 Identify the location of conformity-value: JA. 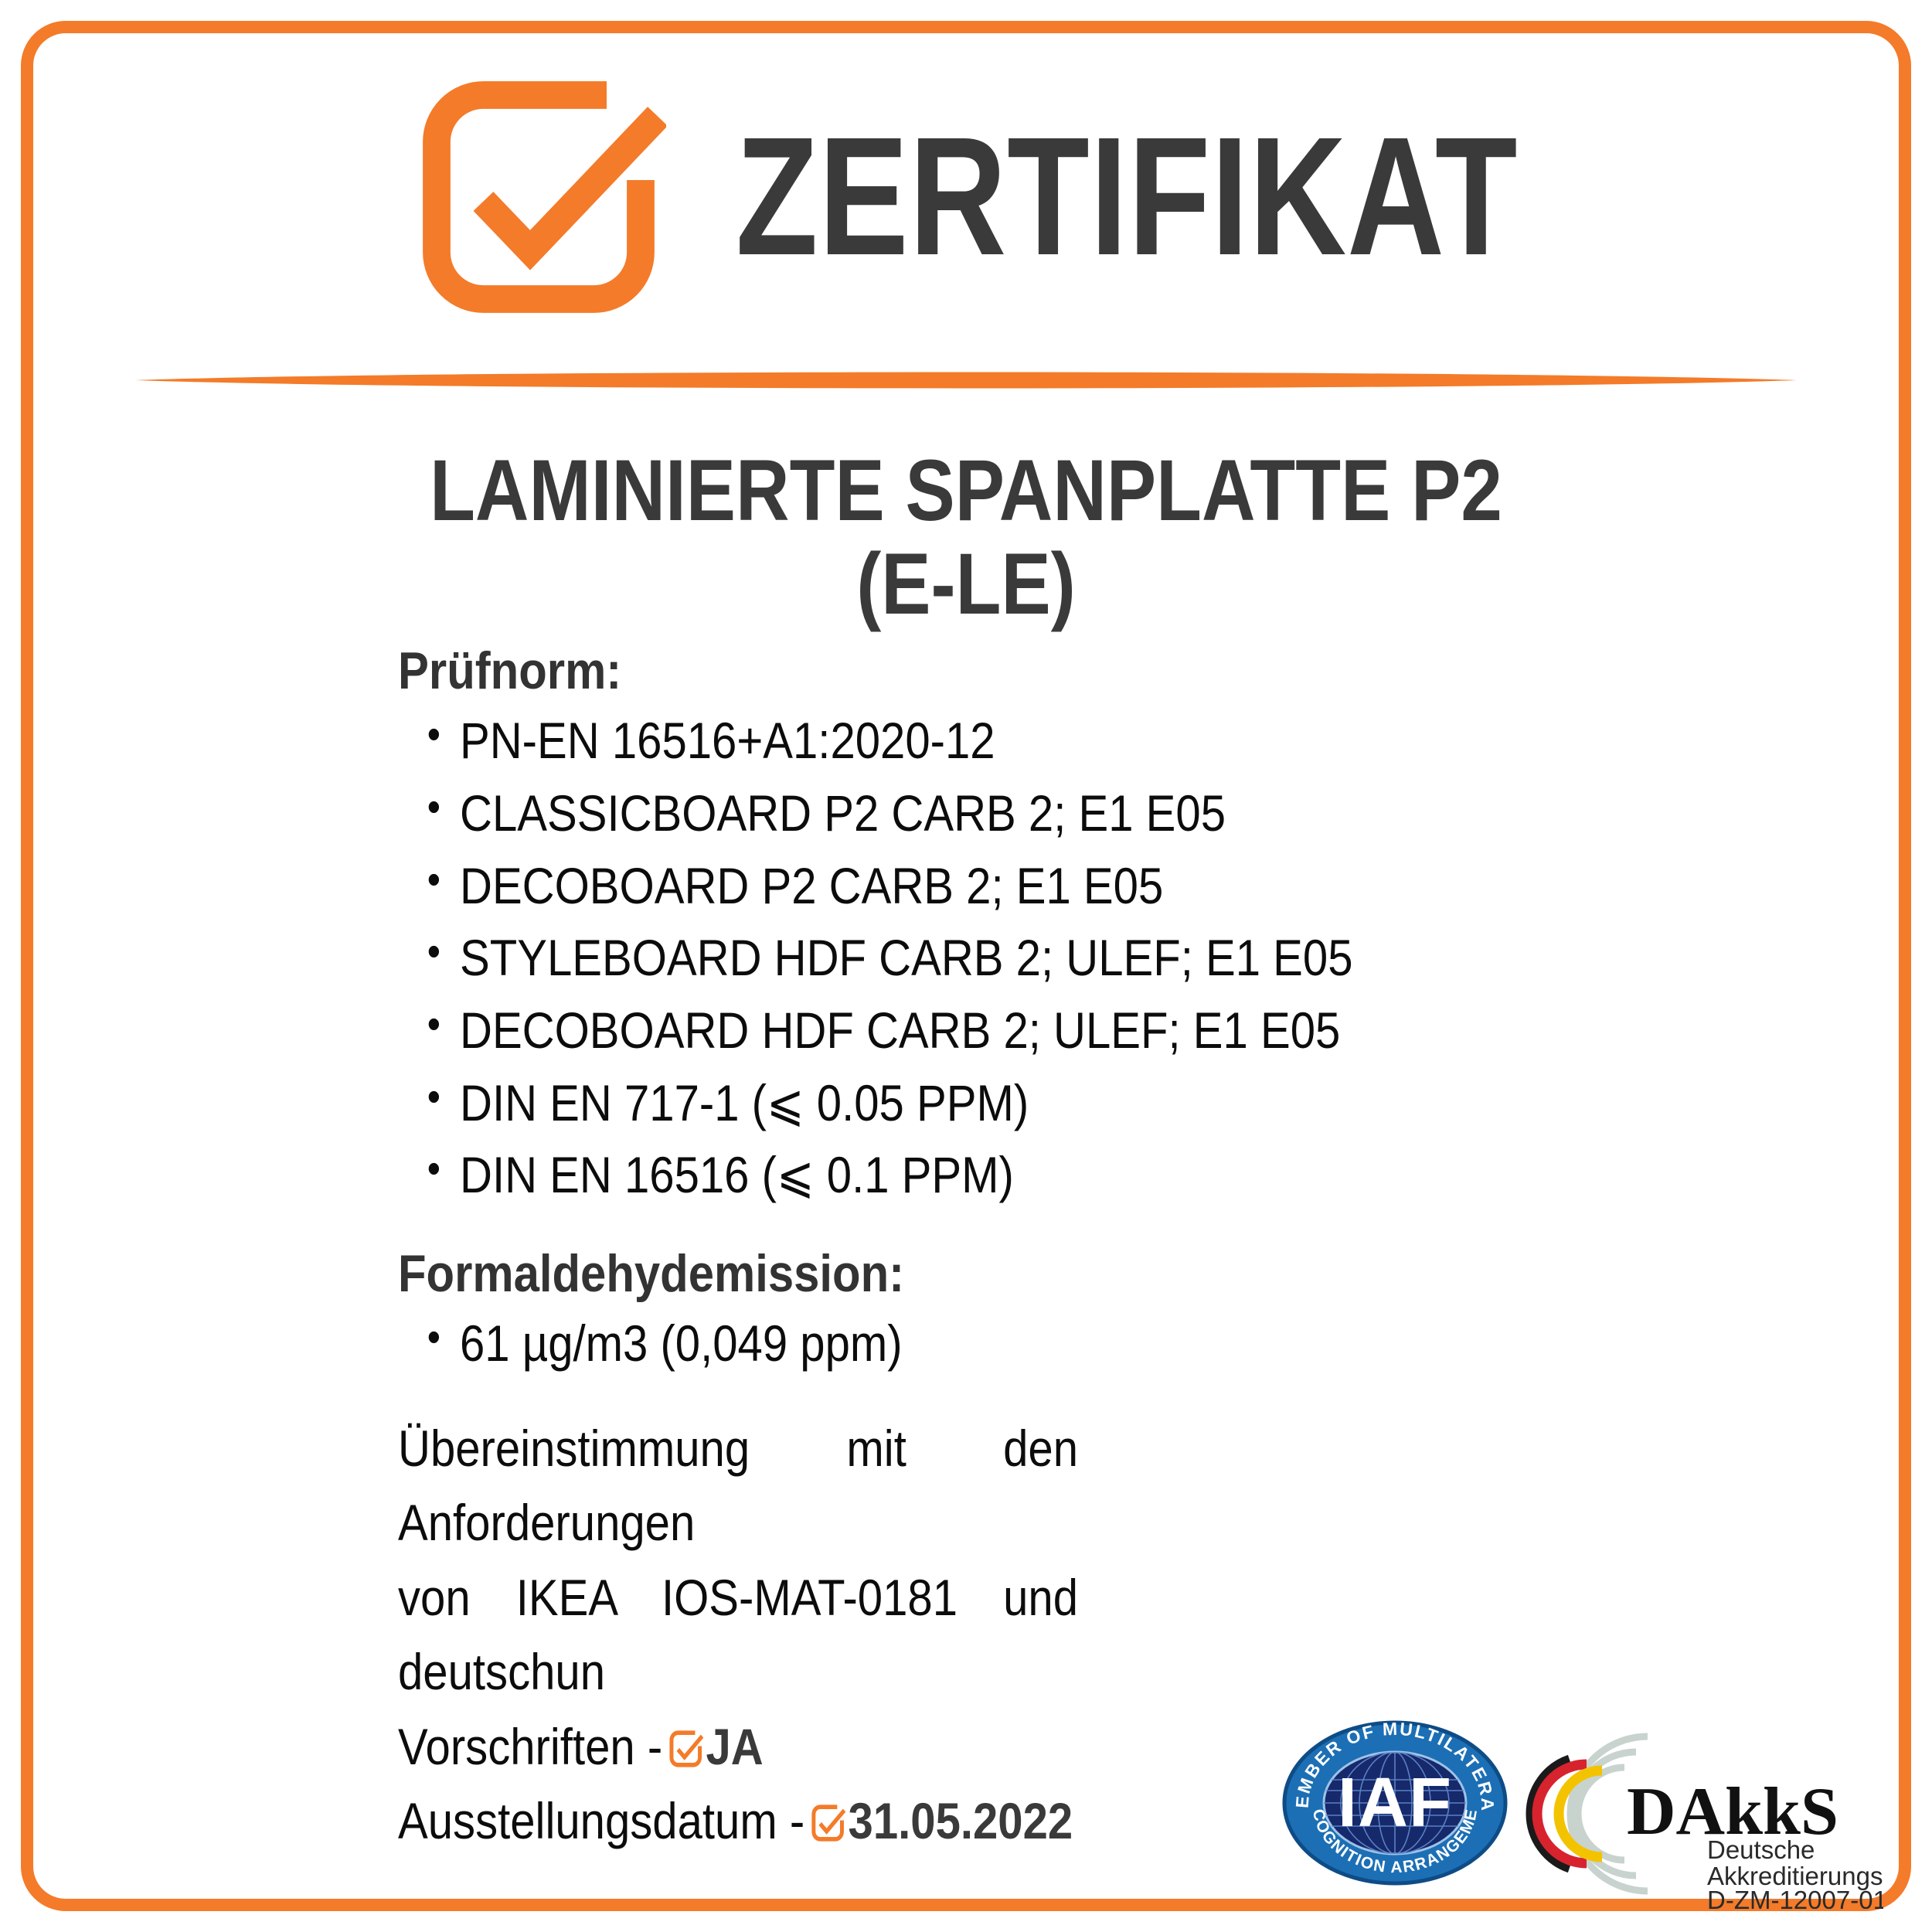
(735, 1746).